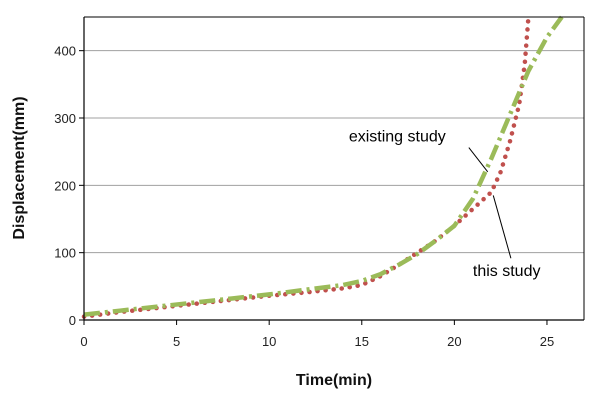 The width and height of the screenshot is (600, 401). What do you see at coordinates (454, 341) in the screenshot?
I see `x-tick-label-20: 20` at bounding box center [454, 341].